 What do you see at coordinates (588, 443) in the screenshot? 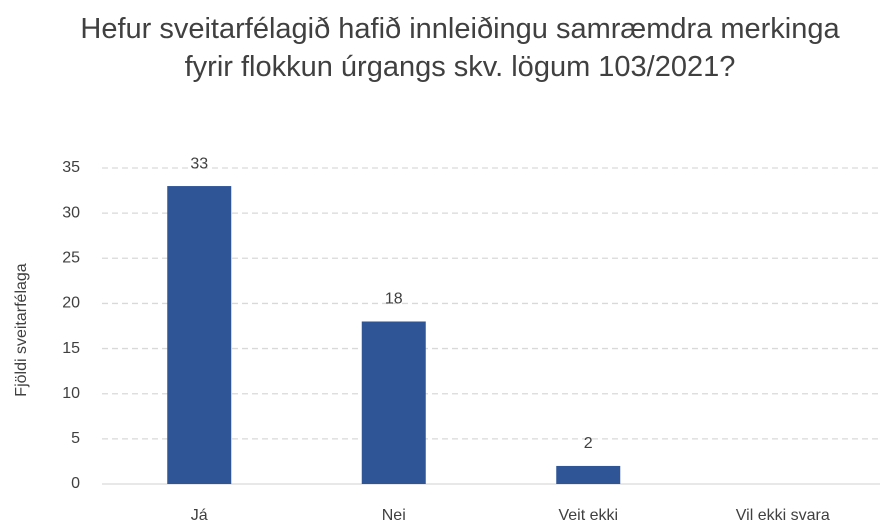
I see `data-label: 2` at bounding box center [588, 443].